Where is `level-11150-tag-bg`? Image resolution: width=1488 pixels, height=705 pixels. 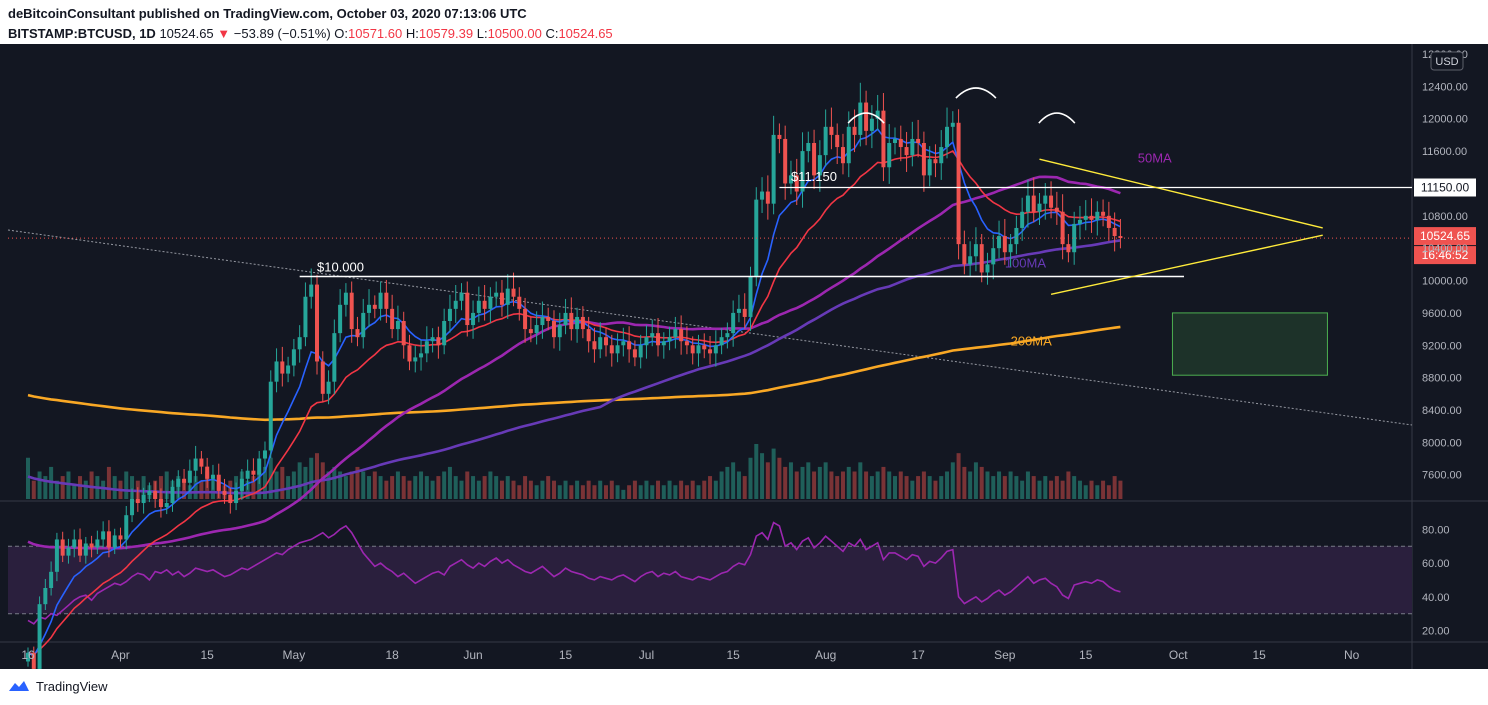
level-11150-tag-bg is located at coordinates (1445, 187).